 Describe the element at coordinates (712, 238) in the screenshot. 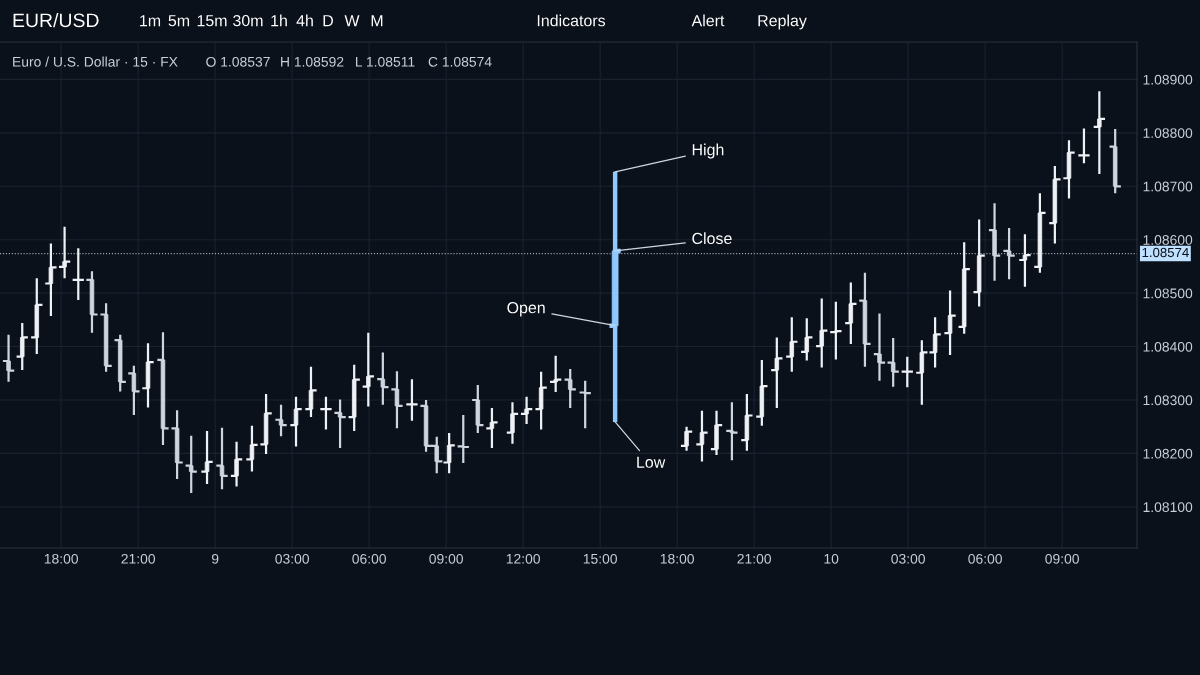

I see `annotation: Close` at that location.